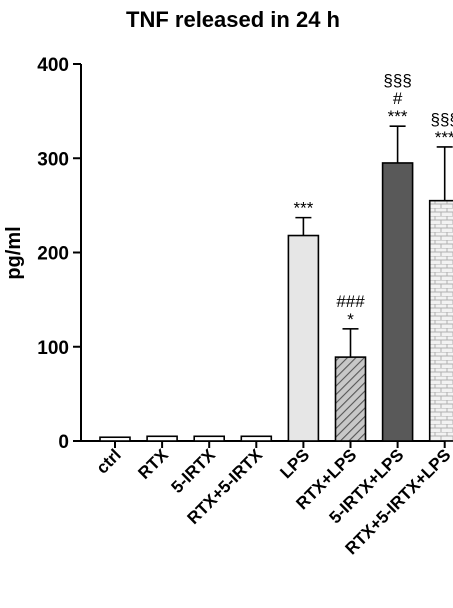 The height and width of the screenshot is (608, 453). I want to click on y-tick-label: 300, so click(53, 159).